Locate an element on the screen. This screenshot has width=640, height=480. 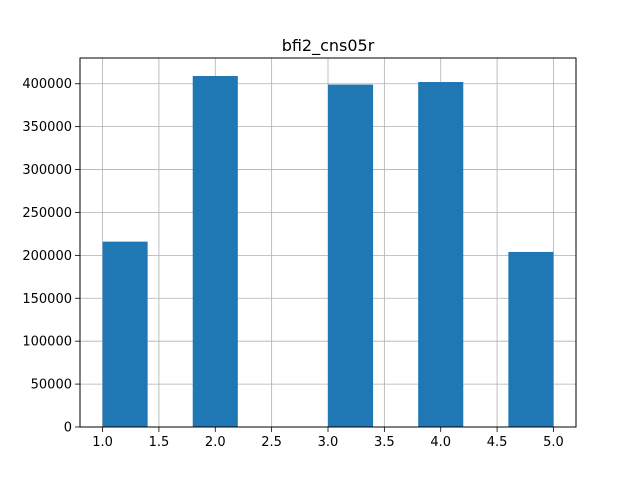
y-tick-label: 0 is located at coordinates (68, 428).